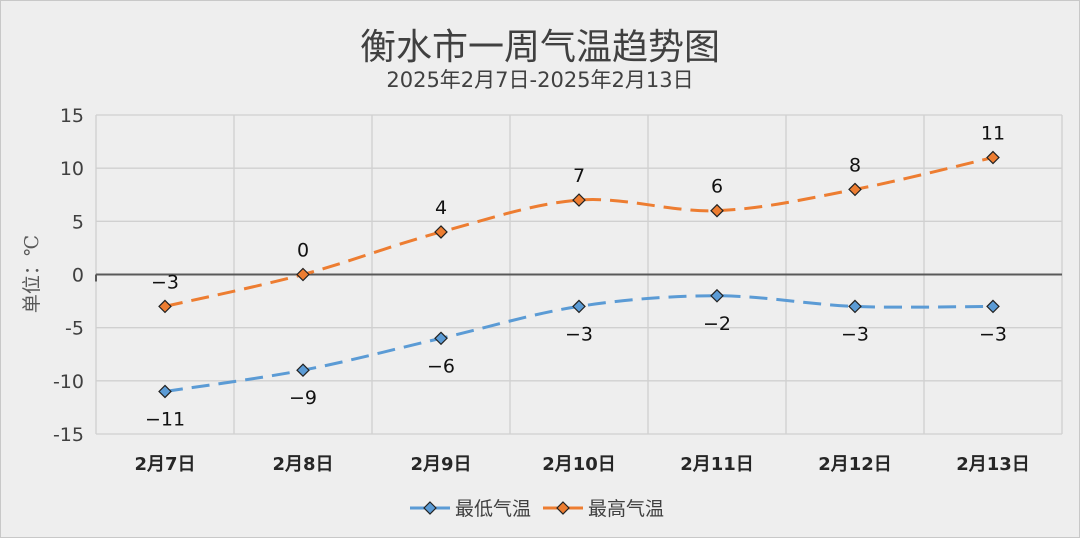 The width and height of the screenshot is (1080, 538). What do you see at coordinates (68, 435) in the screenshot?
I see `y-tick-label: -15` at bounding box center [68, 435].